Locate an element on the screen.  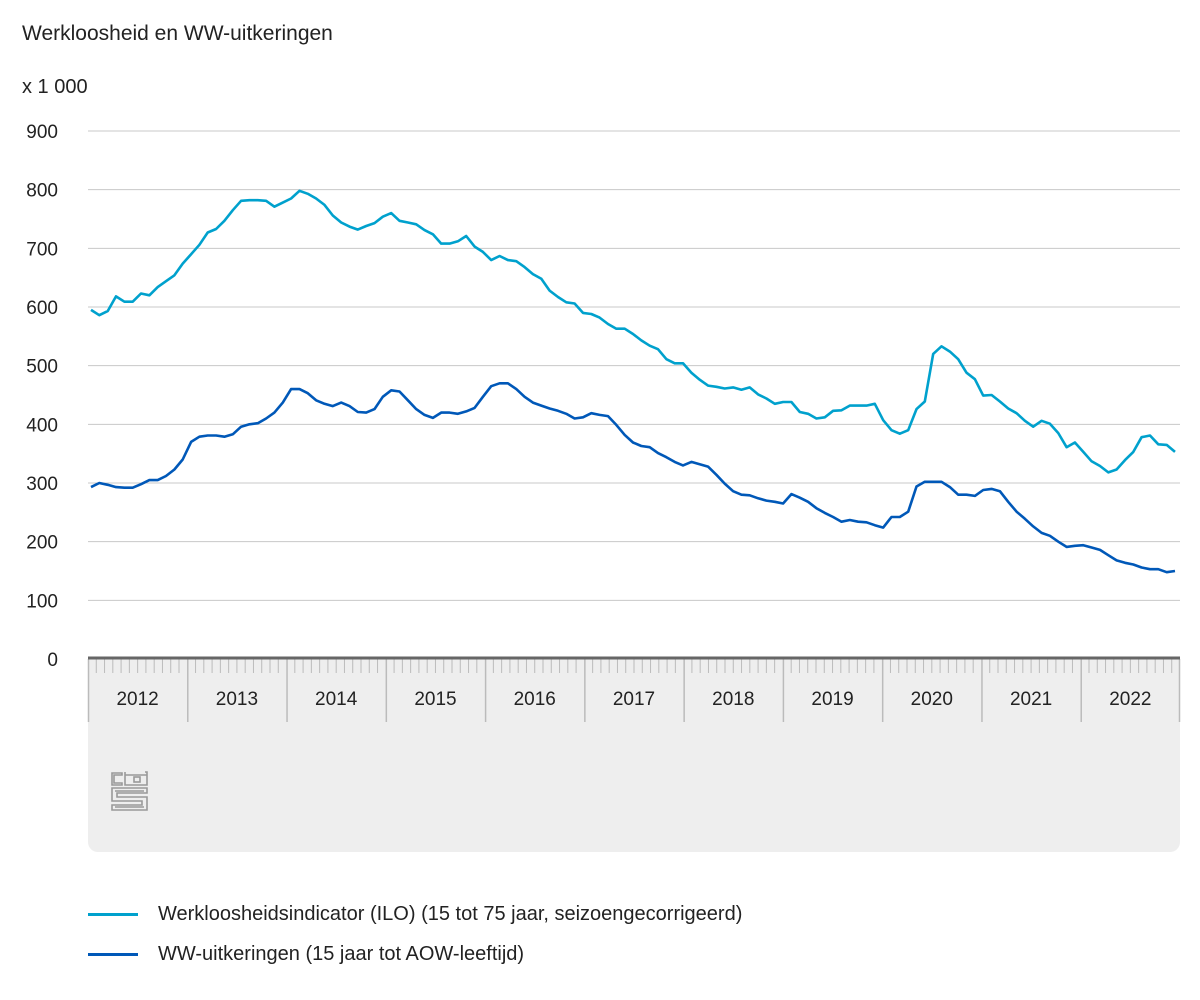
y-tick-label: 0 is located at coordinates (52, 660).